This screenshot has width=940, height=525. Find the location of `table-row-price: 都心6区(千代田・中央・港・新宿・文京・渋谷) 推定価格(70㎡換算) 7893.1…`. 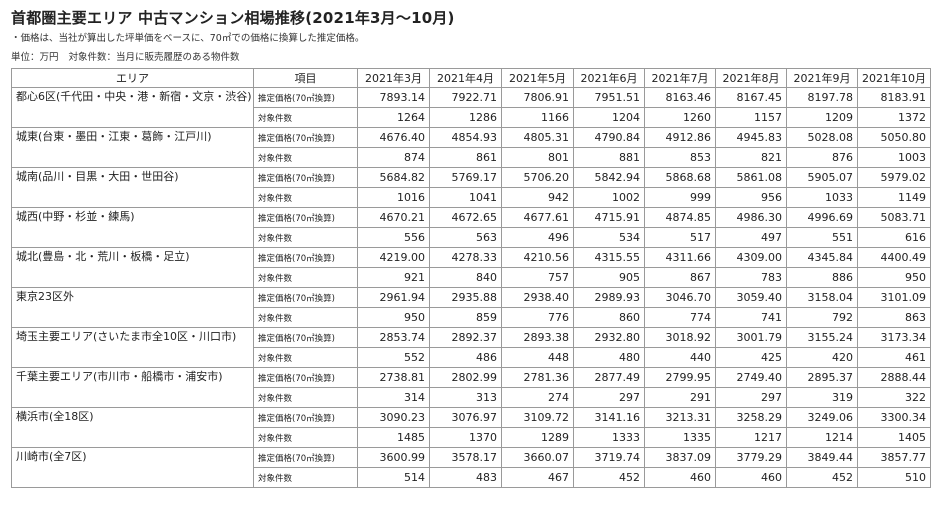

table-row-price: 都心6区(千代田・中央・港・新宿・文京・渋谷) 推定価格(70㎡換算) 7893.1… is located at coordinates (471, 107).